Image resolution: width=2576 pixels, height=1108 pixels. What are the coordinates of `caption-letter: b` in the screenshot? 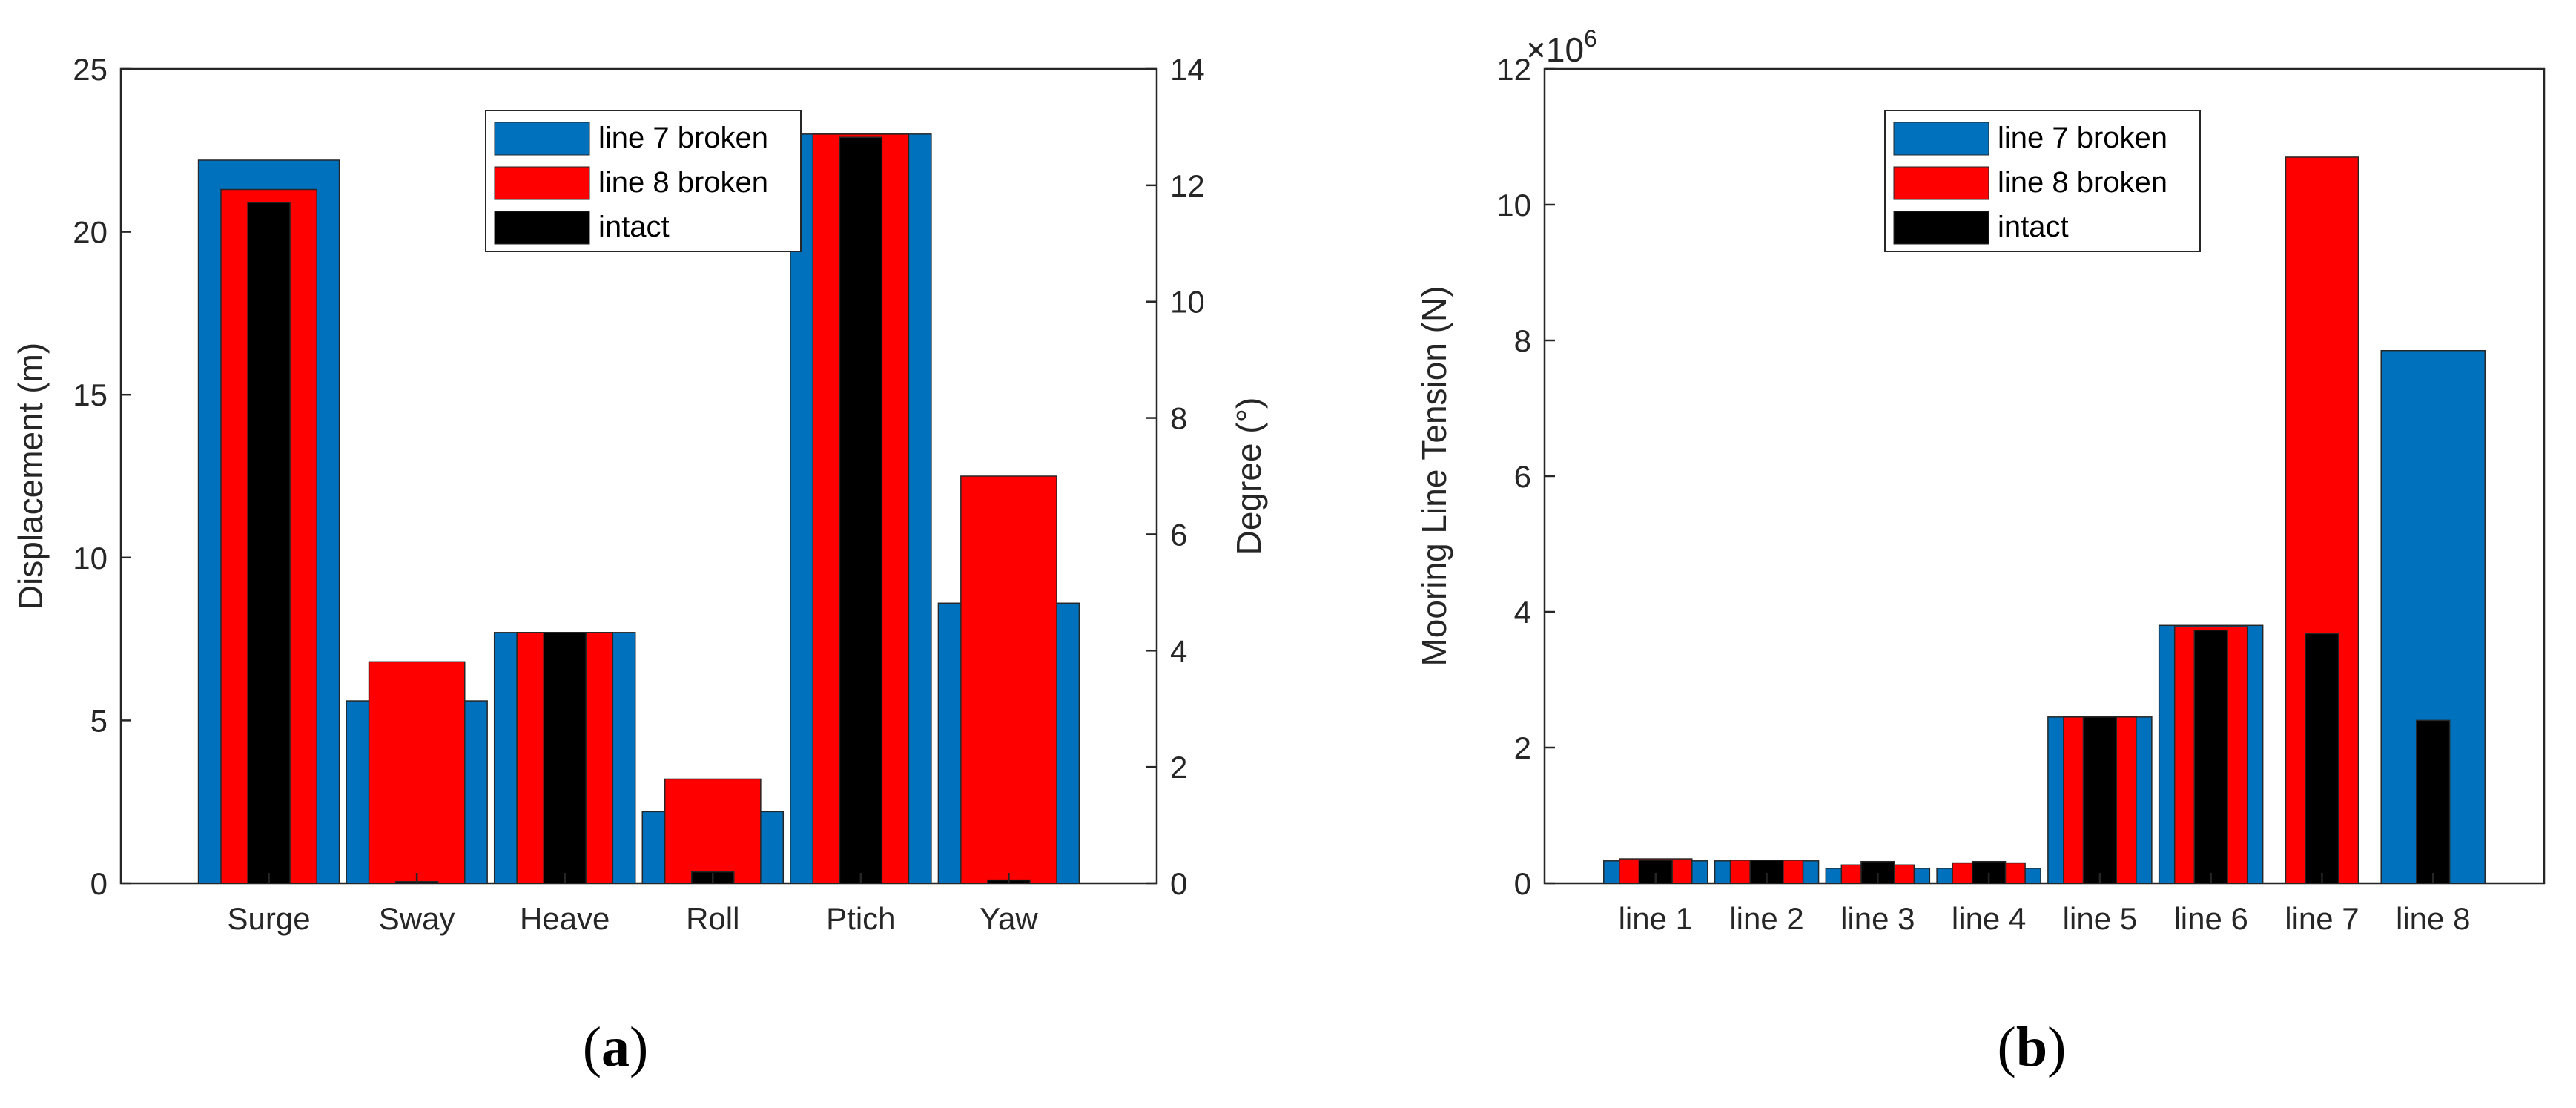 It's located at (2032, 1047).